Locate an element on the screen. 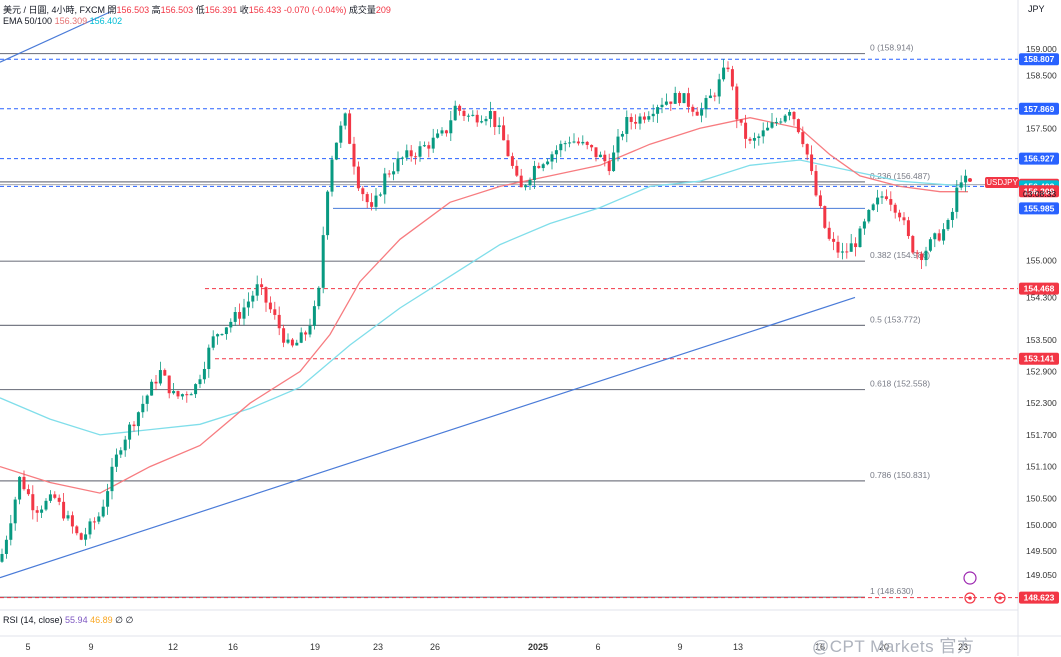  event-icon is located at coordinates (970, 598).